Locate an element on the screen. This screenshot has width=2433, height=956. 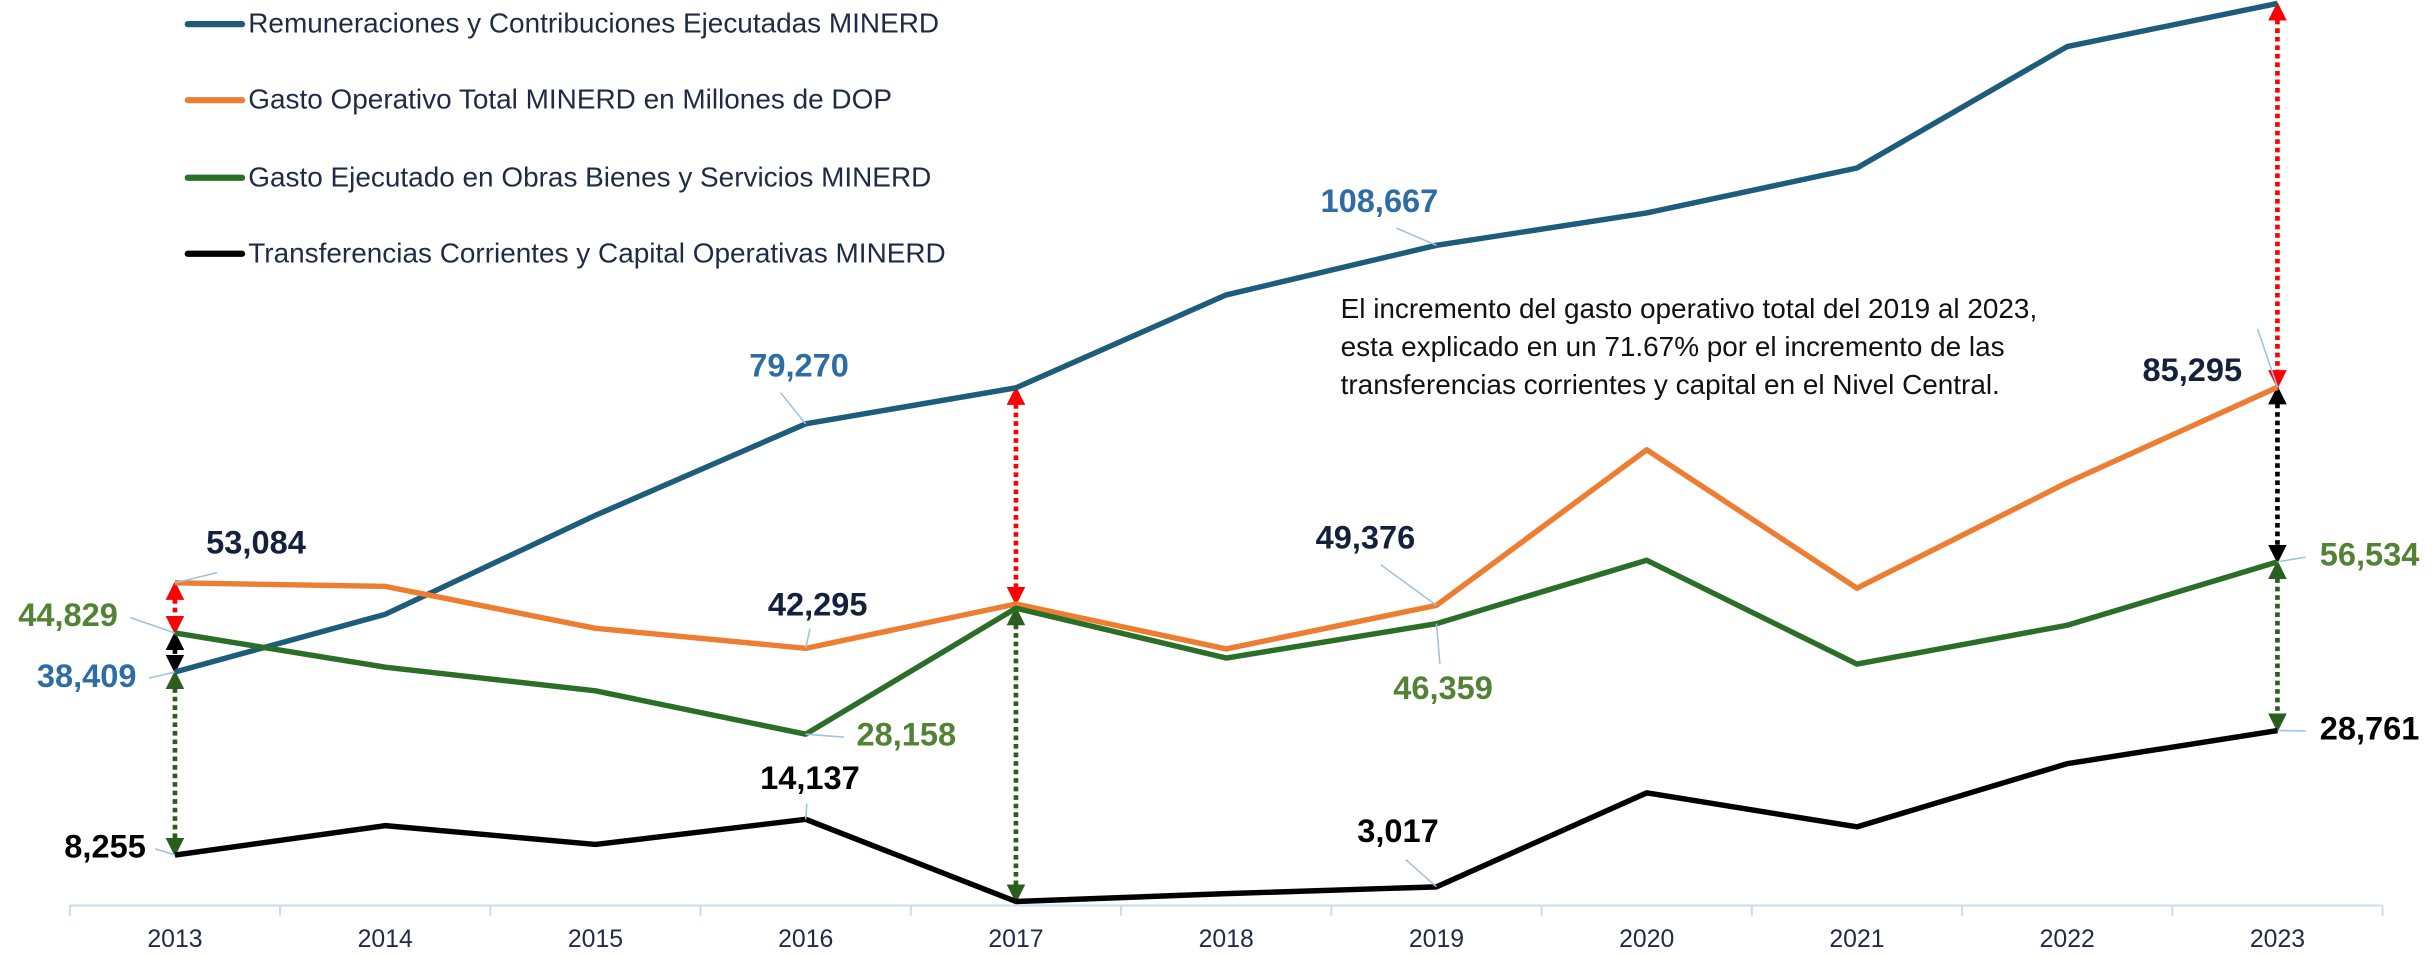
x-tick-label: 2015 is located at coordinates (595, 939).